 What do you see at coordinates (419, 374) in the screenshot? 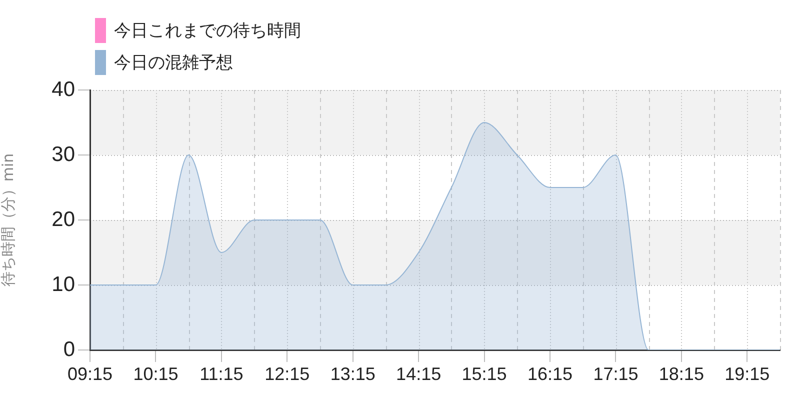
I see `x-tick-label: 14:15` at bounding box center [419, 374].